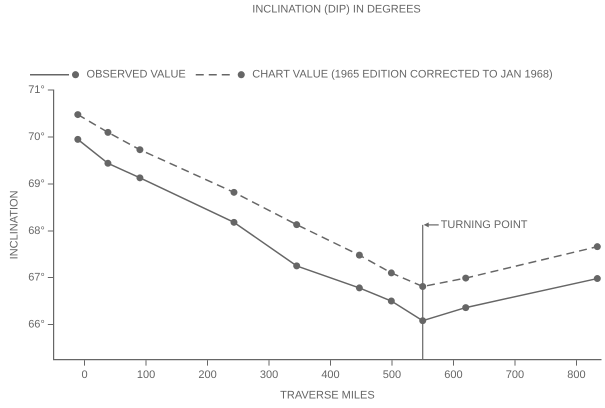  I want to click on y-tick-label: 66°, so click(36, 324).